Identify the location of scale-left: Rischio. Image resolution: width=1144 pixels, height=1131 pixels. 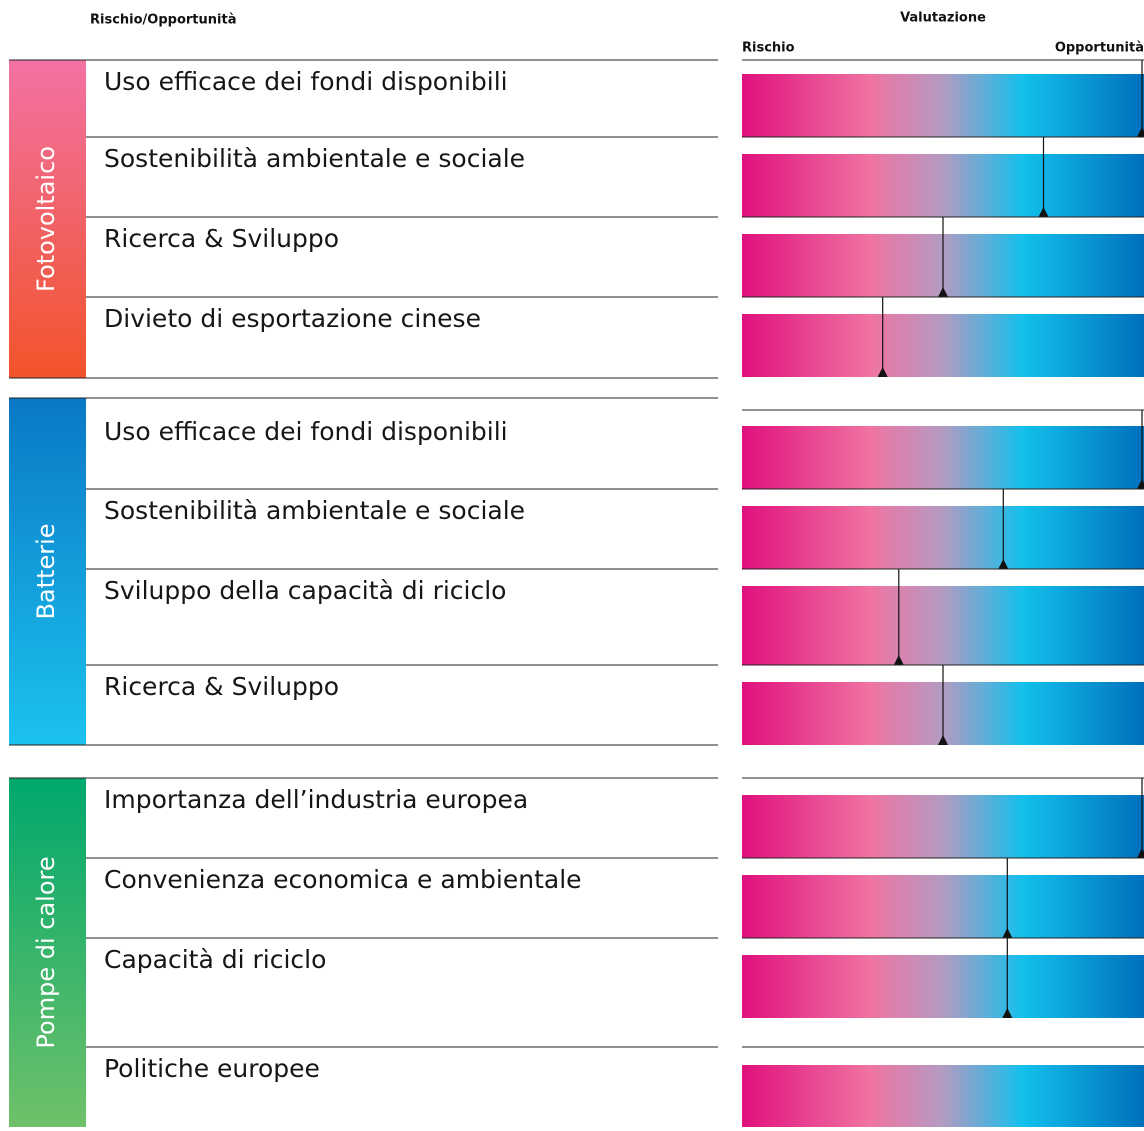
(768, 48).